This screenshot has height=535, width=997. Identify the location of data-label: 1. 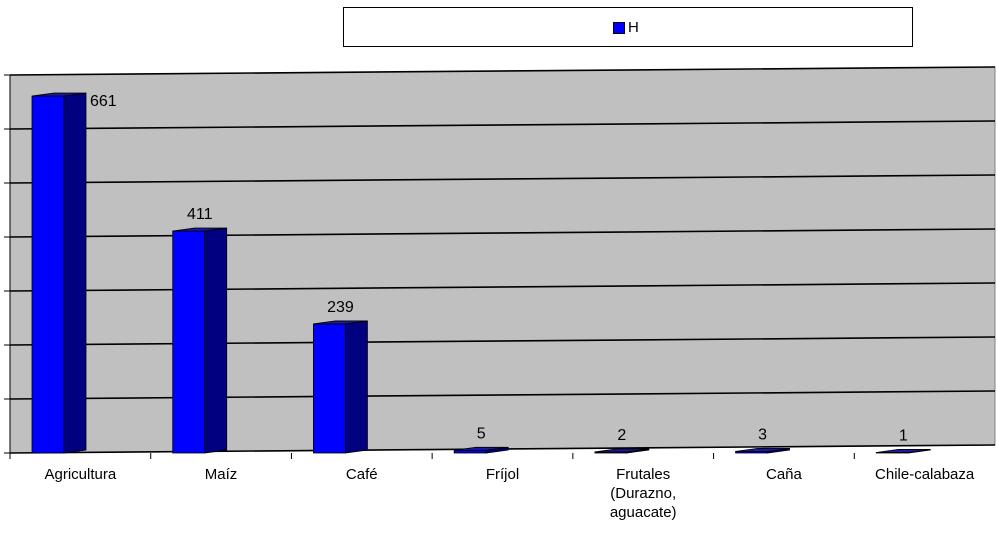
(903, 435).